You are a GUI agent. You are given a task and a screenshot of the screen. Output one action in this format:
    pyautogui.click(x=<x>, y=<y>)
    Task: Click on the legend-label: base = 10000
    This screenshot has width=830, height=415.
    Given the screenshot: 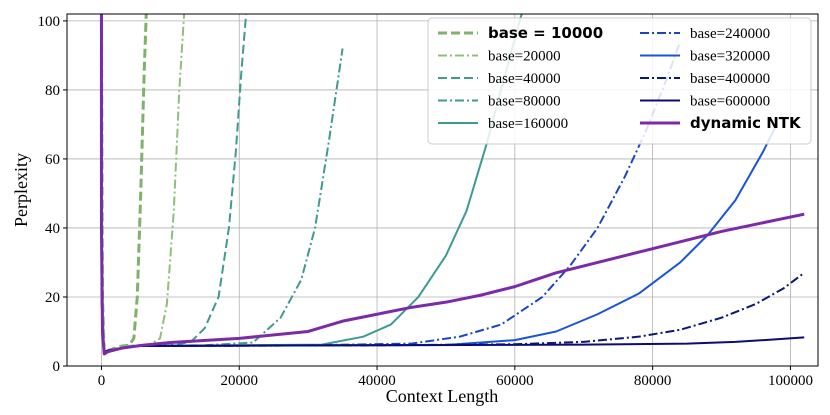 What is the action you would take?
    pyautogui.click(x=545, y=33)
    